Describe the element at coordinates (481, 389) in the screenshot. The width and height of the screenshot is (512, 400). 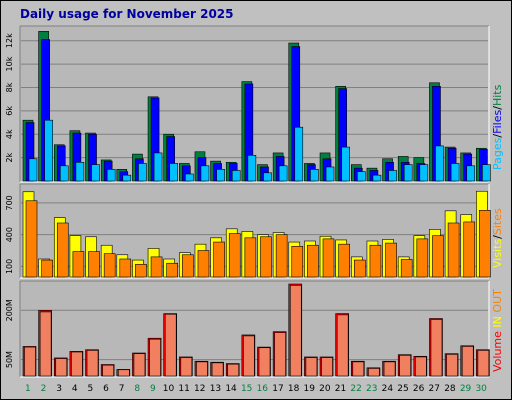
I see `day-label: 30` at that location.